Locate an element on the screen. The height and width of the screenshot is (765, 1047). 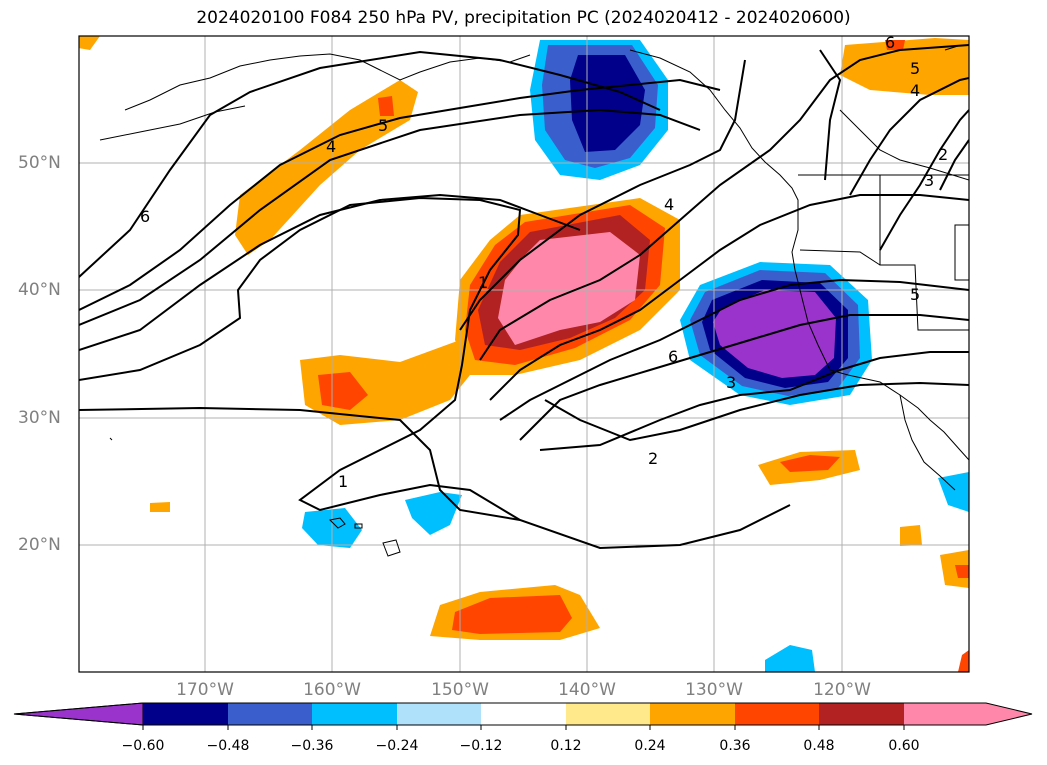
colorbar-tick-label: 0.36 is located at coordinates (735, 746).